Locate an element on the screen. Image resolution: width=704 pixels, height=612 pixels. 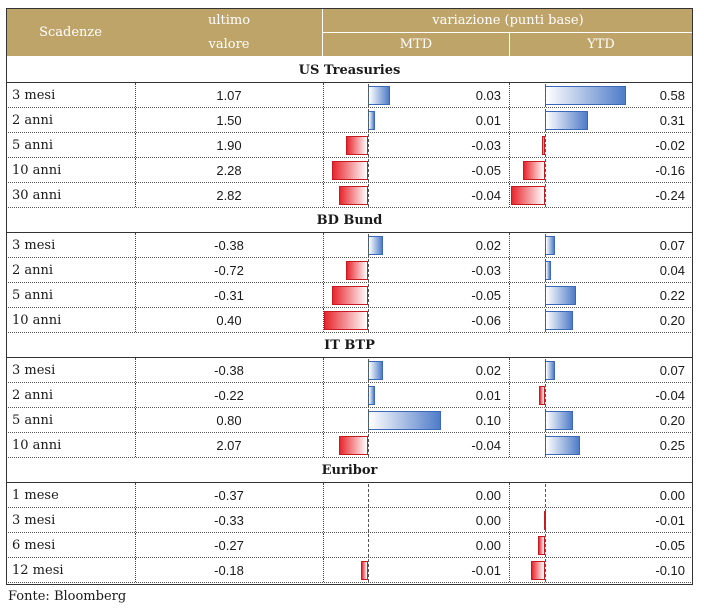
last-value: 1.07 is located at coordinates (229, 95).